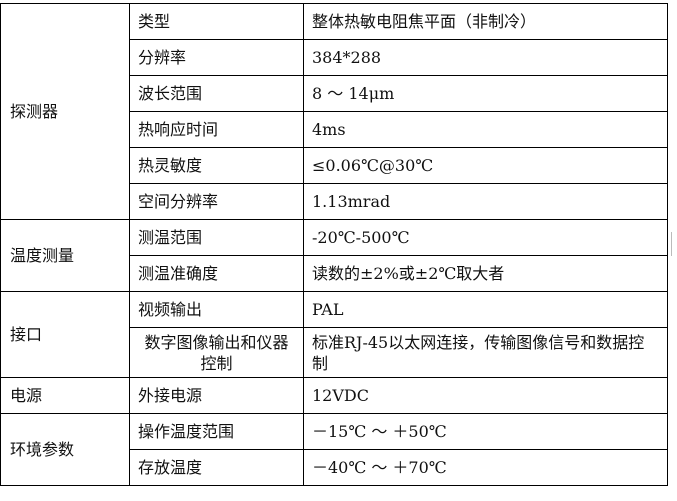 The height and width of the screenshot is (501, 677). I want to click on param-value: PAL, so click(485, 309).